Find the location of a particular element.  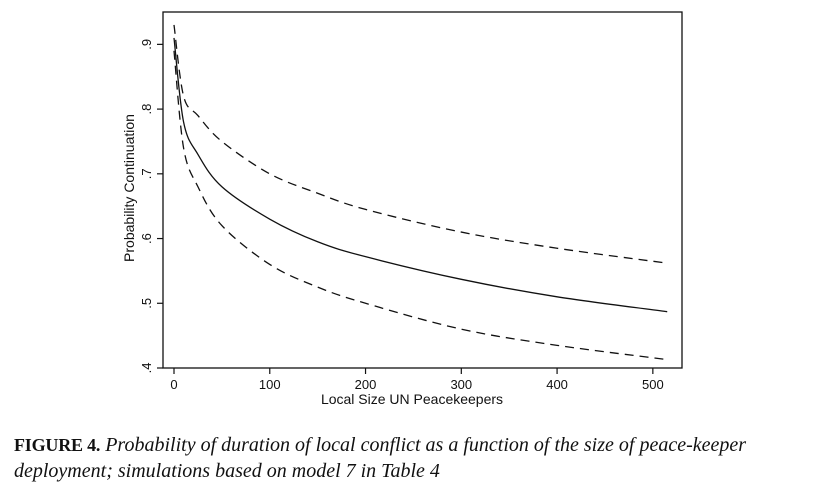

y-tick-label: .8 is located at coordinates (146, 109).